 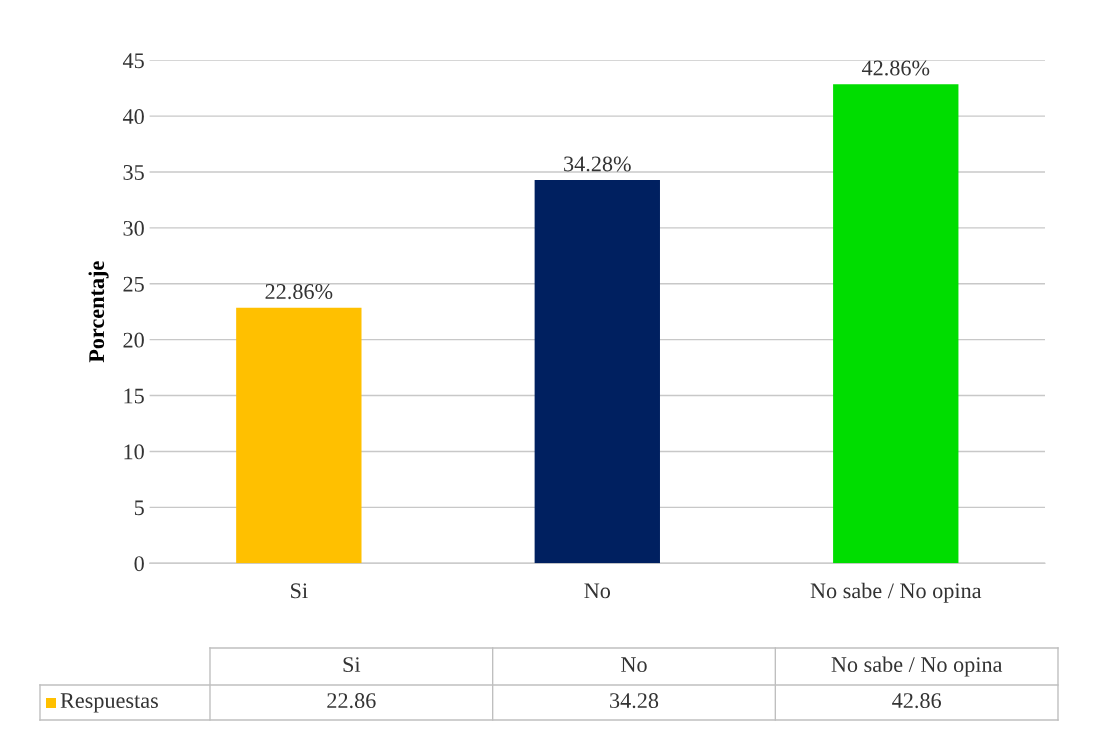 I want to click on legend-label: Respuestas, so click(x=109, y=703).